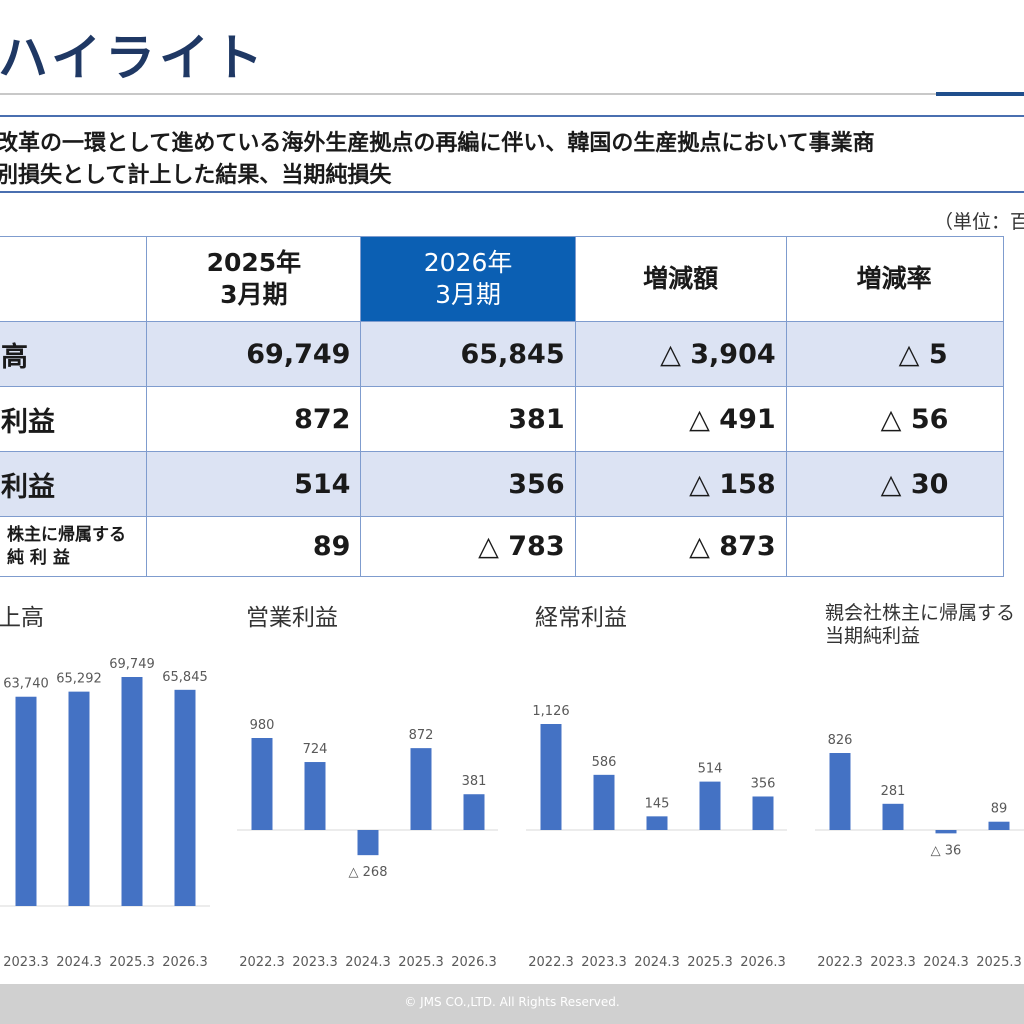 This screenshot has height=1024, width=1024. Describe the element at coordinates (893, 791) in the screenshot. I see `data-label: 281` at that location.